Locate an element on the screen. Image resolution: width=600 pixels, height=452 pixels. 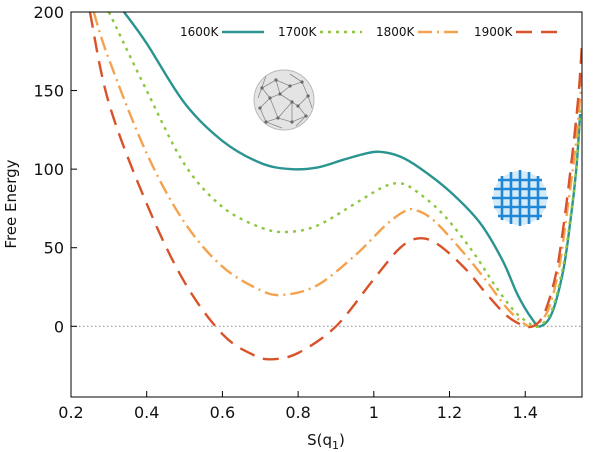
amorphous-cluster-image is located at coordinates (284, 100).